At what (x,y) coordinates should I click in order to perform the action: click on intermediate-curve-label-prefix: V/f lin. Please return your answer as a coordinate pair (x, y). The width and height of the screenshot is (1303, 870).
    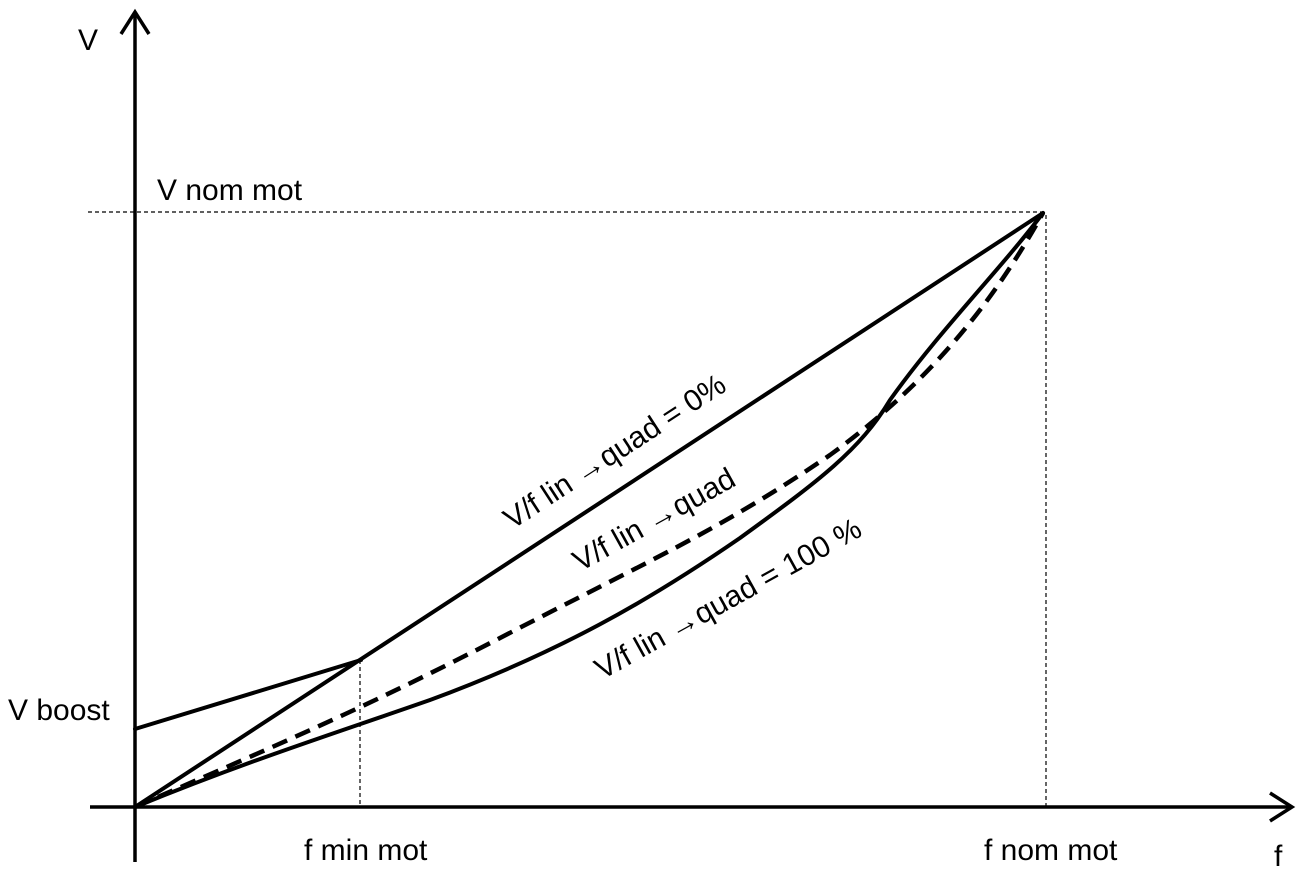
    Looking at the image, I should click on (611, 543).